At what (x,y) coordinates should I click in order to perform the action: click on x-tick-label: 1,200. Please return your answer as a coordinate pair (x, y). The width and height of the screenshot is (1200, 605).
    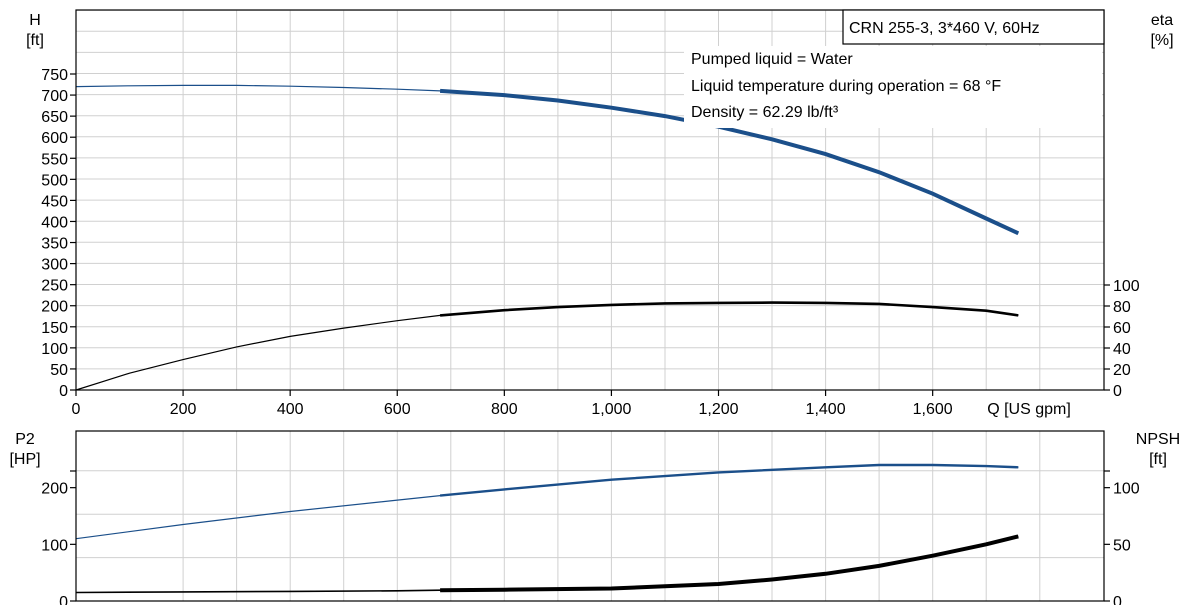
    Looking at the image, I should click on (718, 409).